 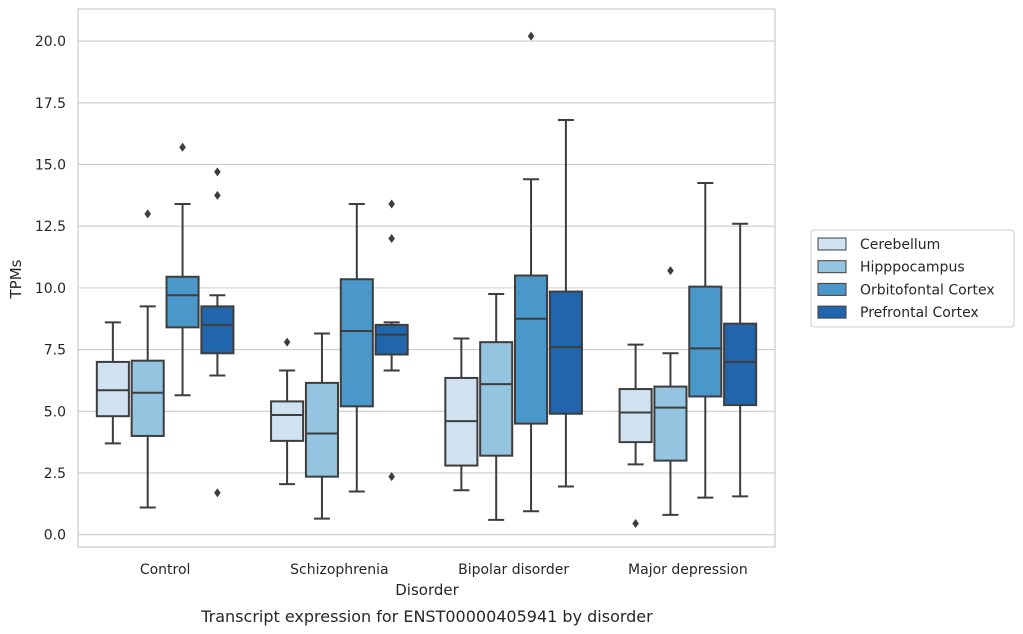 I want to click on y-tick-label: 17.5, so click(x=50, y=104).